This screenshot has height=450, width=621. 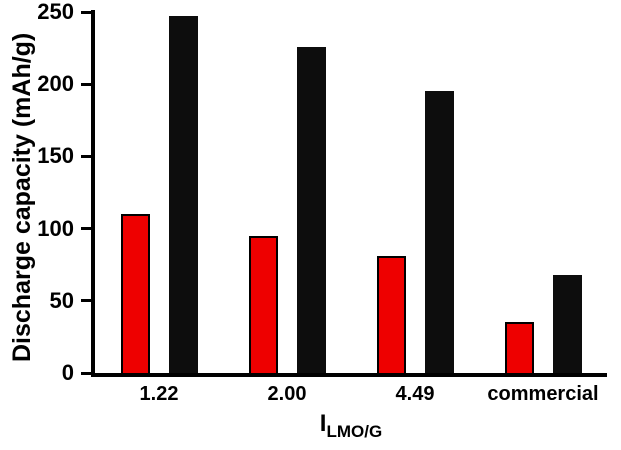 I want to click on x-tick-label: 2.00, so click(x=287, y=394).